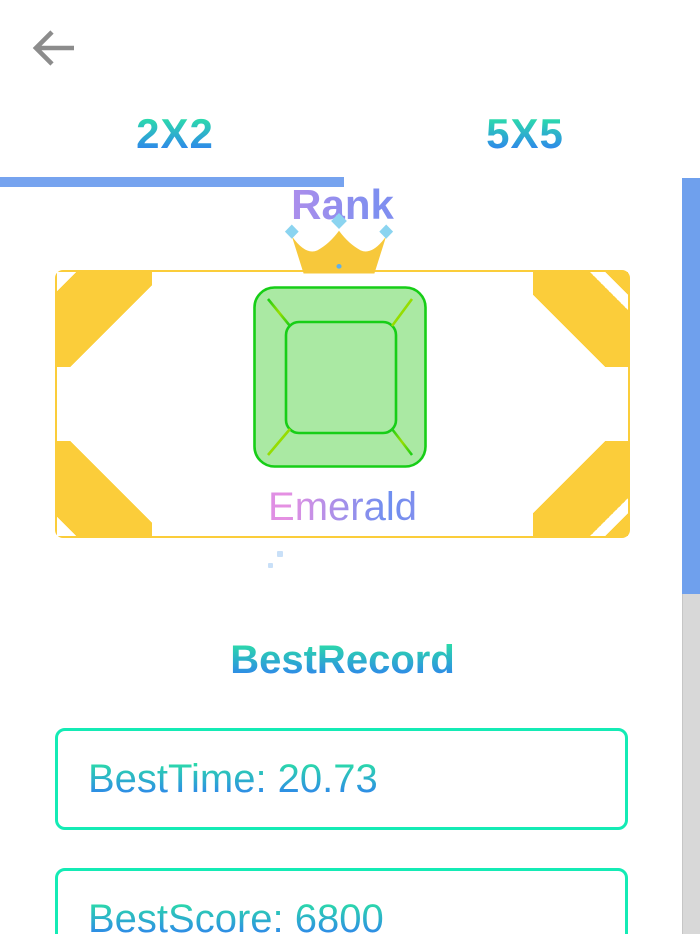  What do you see at coordinates (236, 915) in the screenshot?
I see `best-score-value: BestScore: 6800` at bounding box center [236, 915].